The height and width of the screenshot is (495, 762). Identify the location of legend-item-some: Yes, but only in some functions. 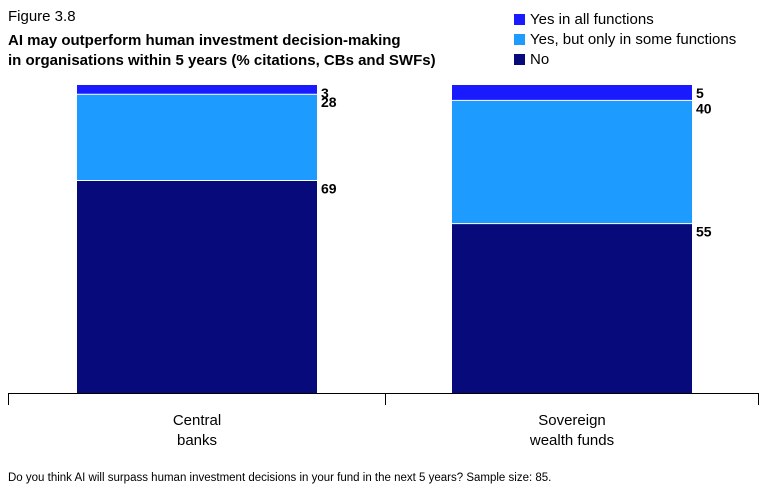
(625, 39).